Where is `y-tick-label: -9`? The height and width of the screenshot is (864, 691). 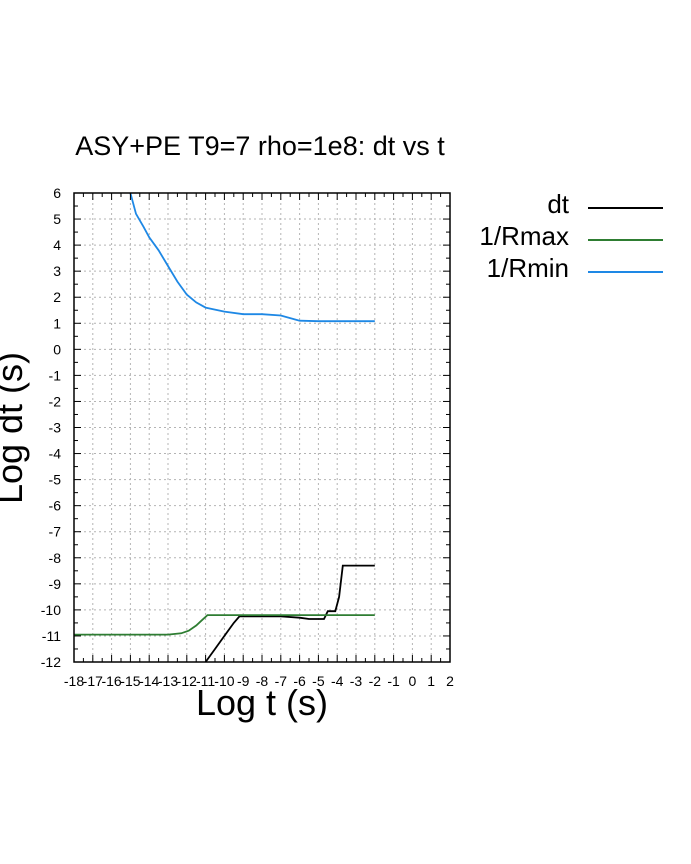
y-tick-label: -9 is located at coordinates (55, 584).